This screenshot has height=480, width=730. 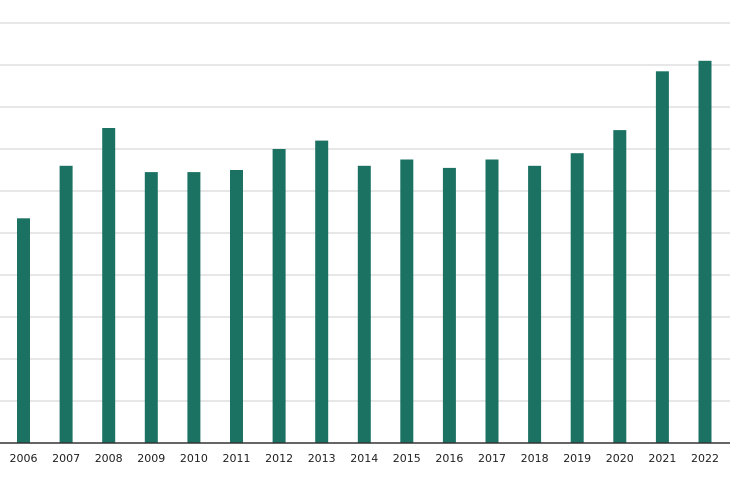 I want to click on bar-2015, so click(x=407, y=301).